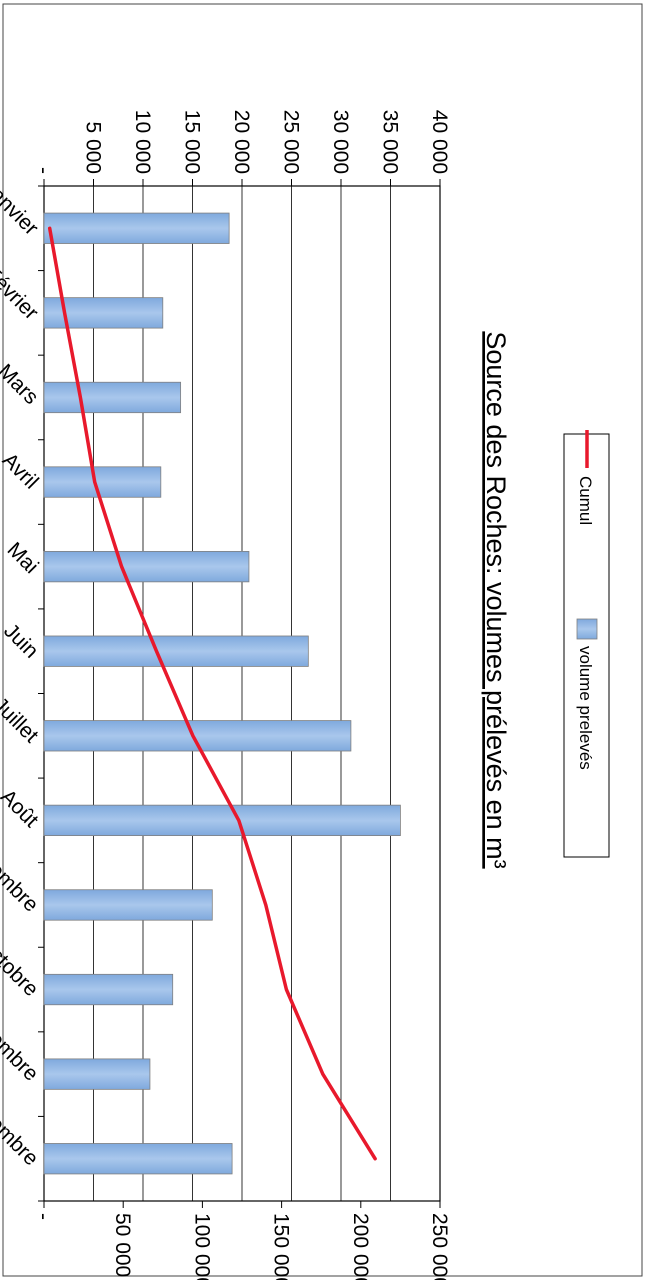  Describe the element at coordinates (128, 905) in the screenshot. I see `bar-septembre` at that location.